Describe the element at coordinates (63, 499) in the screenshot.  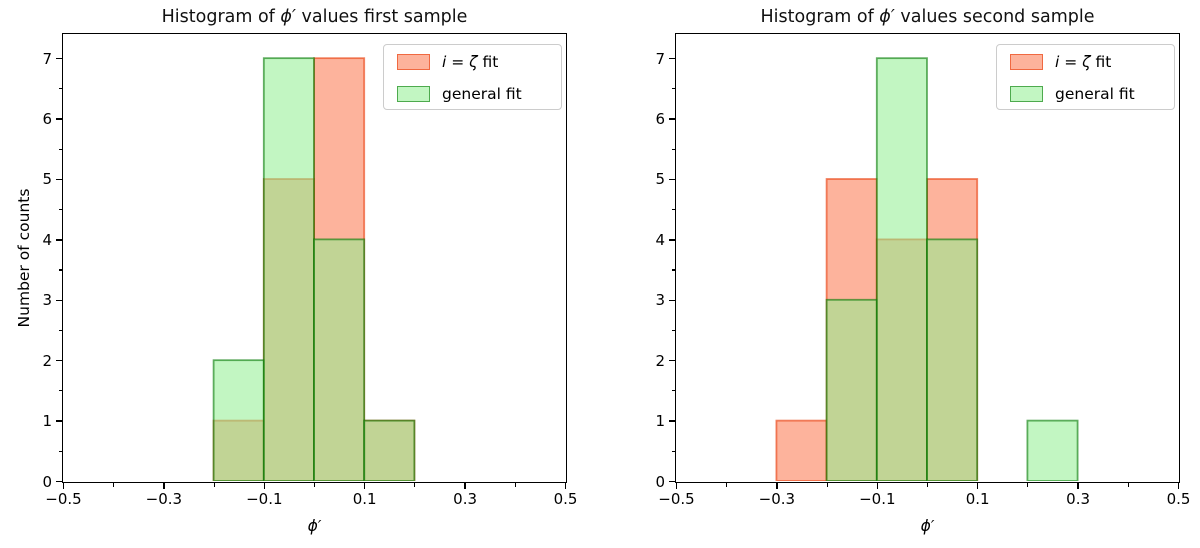
I see `x-axis-tick-label: −0.5` at that location.